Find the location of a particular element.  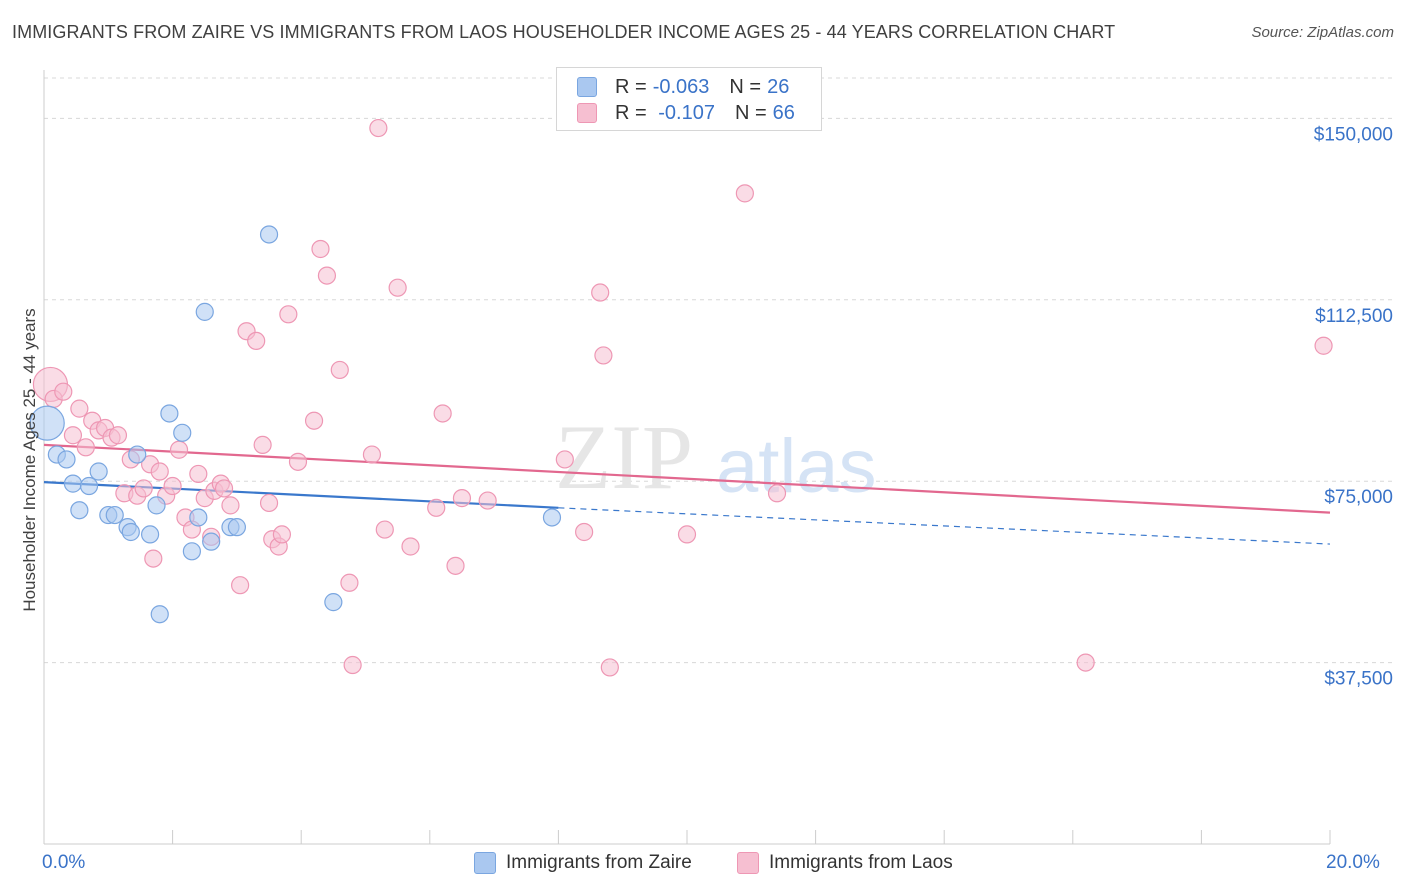

legend-swatch-laos is located at coordinates (587, 113).